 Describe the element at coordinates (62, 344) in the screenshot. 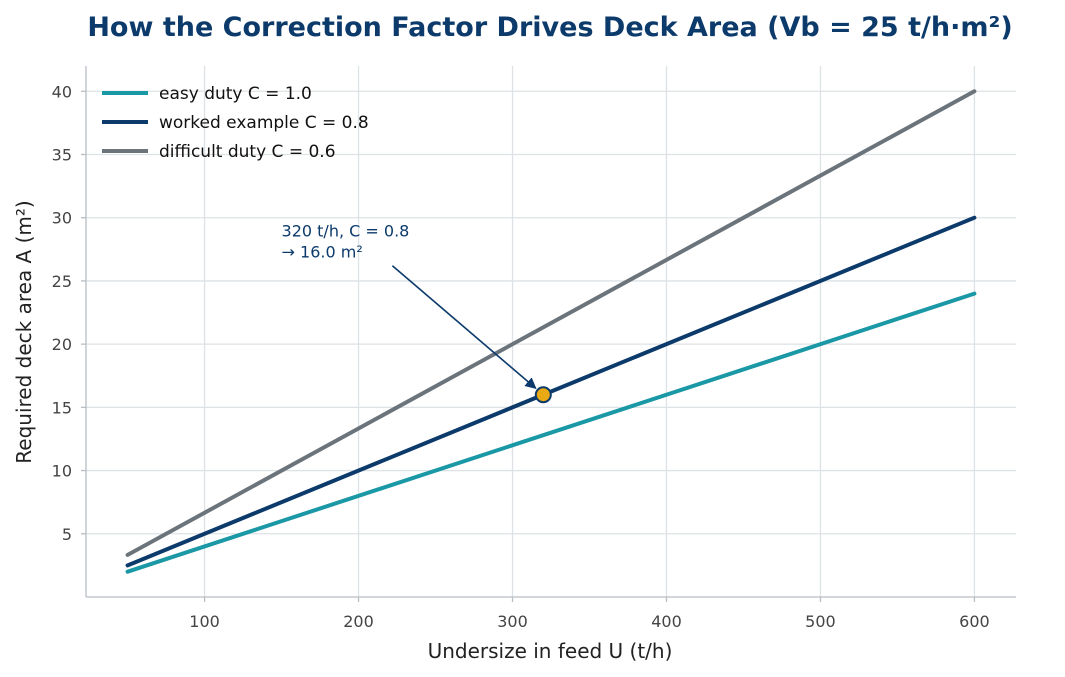

I see `y-tick-label: 20` at that location.